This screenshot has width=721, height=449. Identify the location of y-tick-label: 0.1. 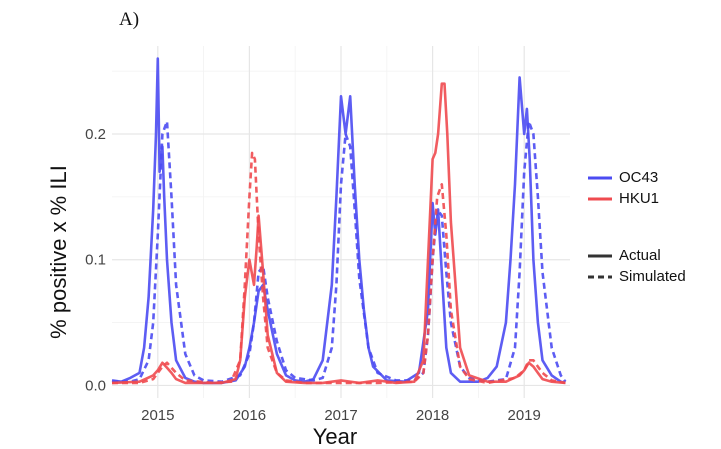
(95, 260).